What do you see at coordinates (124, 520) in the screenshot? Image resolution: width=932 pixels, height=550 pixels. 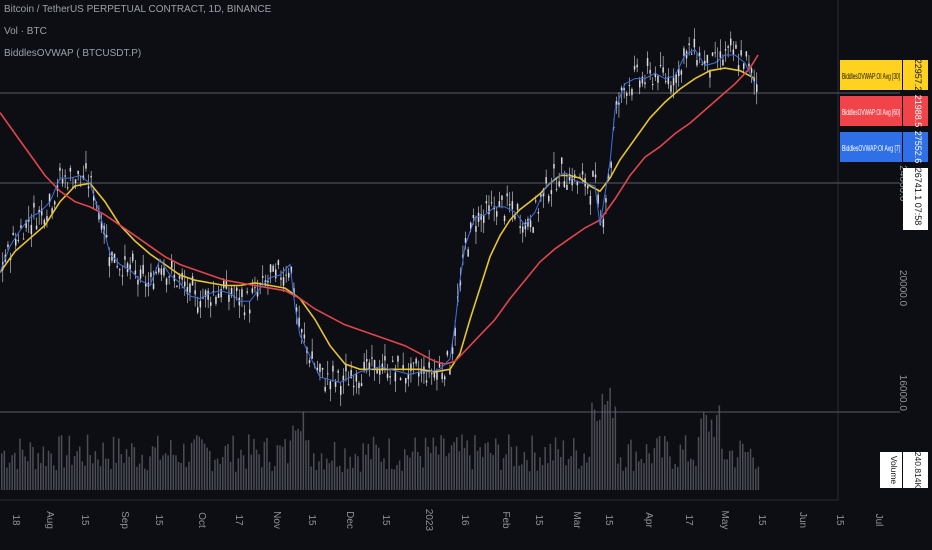 I see `x-tick-label: Sep` at bounding box center [124, 520].